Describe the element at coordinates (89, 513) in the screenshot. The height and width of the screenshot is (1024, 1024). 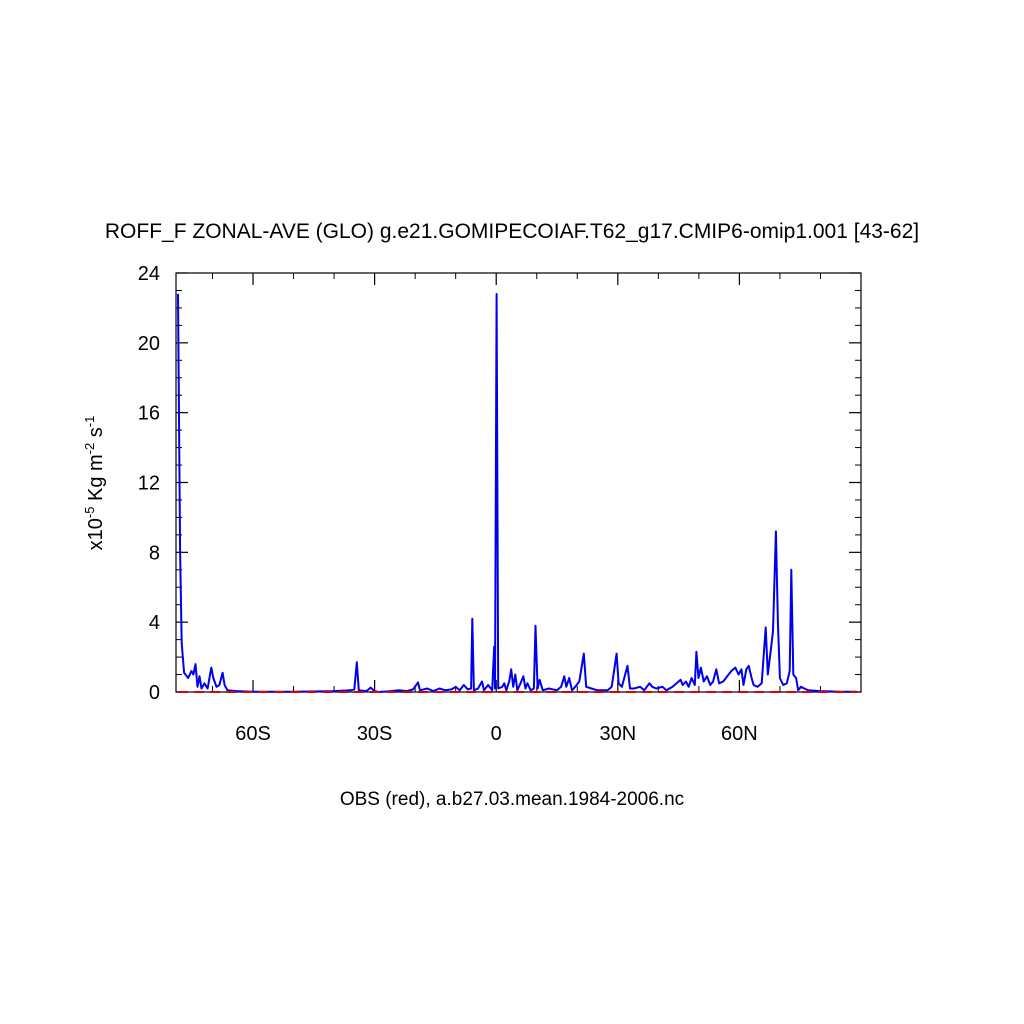
I see `y-axis-label-exp1: -5` at that location.